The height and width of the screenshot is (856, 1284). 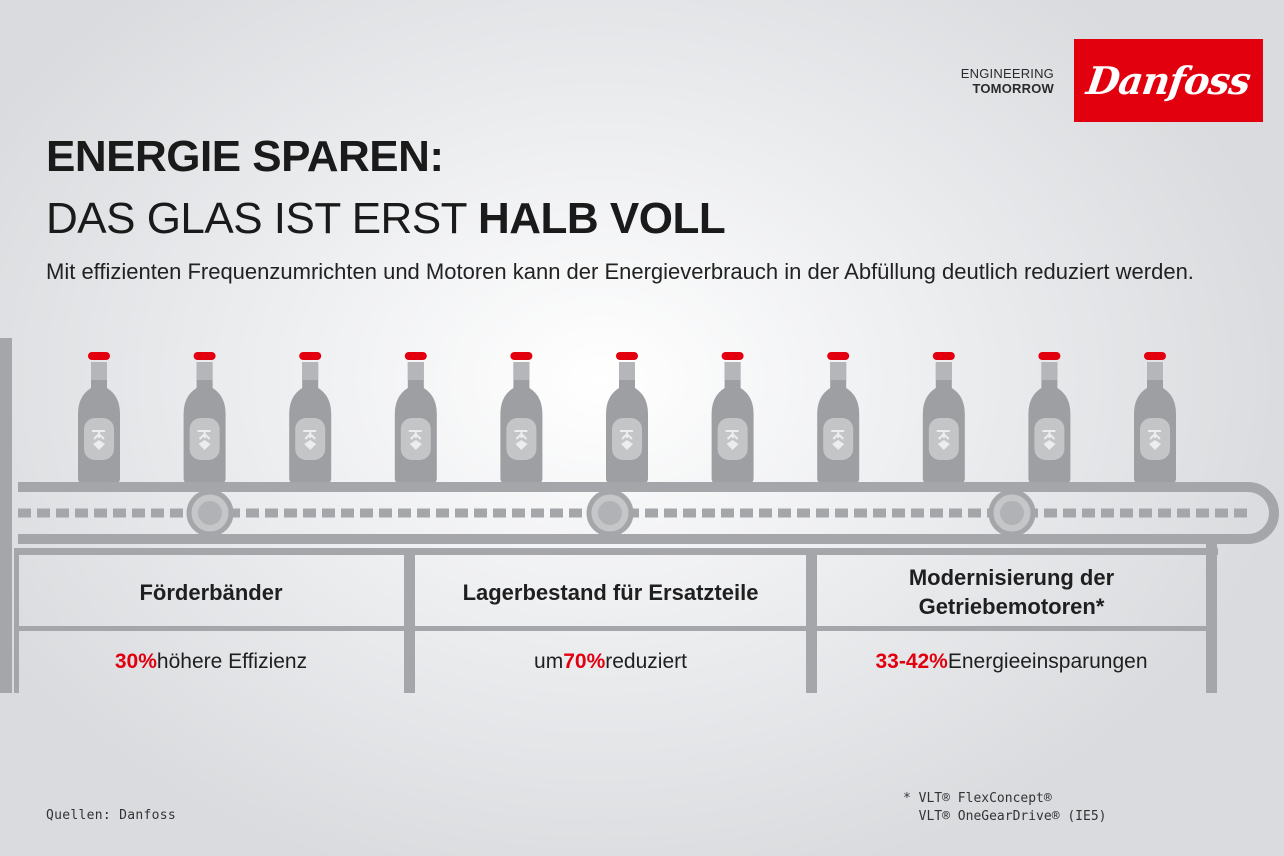 I want to click on headline-line2: DAS GLAS IST ERST HALB VOLL, so click(x=386, y=219).